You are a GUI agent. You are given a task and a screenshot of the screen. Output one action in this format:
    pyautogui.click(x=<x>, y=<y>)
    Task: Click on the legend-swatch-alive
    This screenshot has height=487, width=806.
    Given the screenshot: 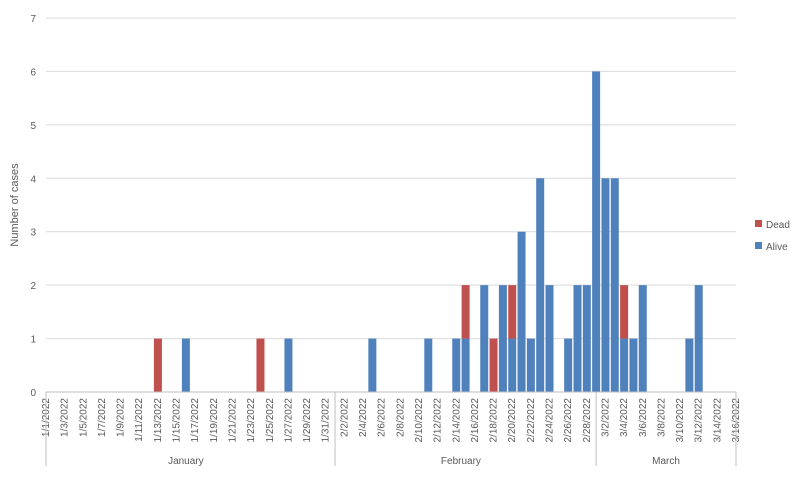 What is the action you would take?
    pyautogui.click(x=758, y=245)
    